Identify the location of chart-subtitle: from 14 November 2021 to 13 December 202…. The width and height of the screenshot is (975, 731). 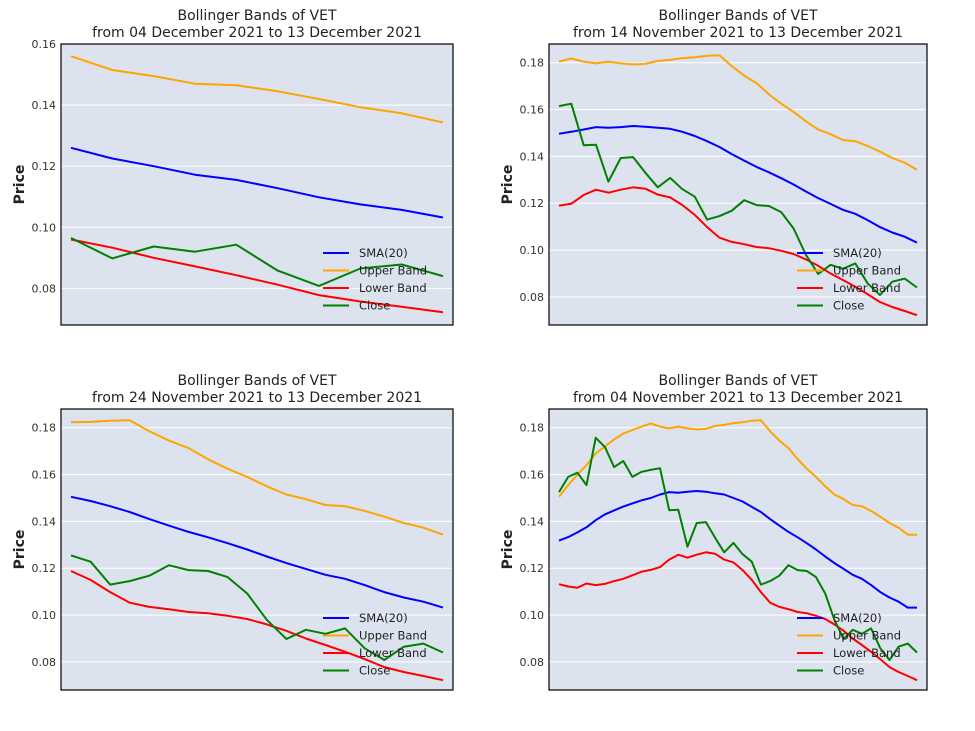
(738, 33).